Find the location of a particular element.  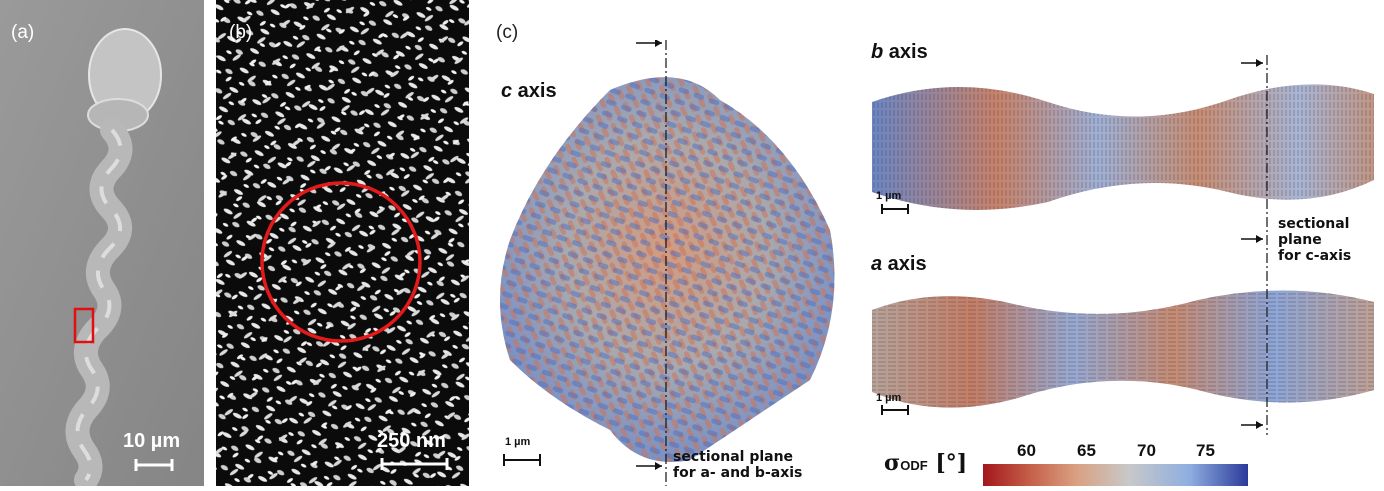

a-axis-view is located at coordinates (1123, 352).